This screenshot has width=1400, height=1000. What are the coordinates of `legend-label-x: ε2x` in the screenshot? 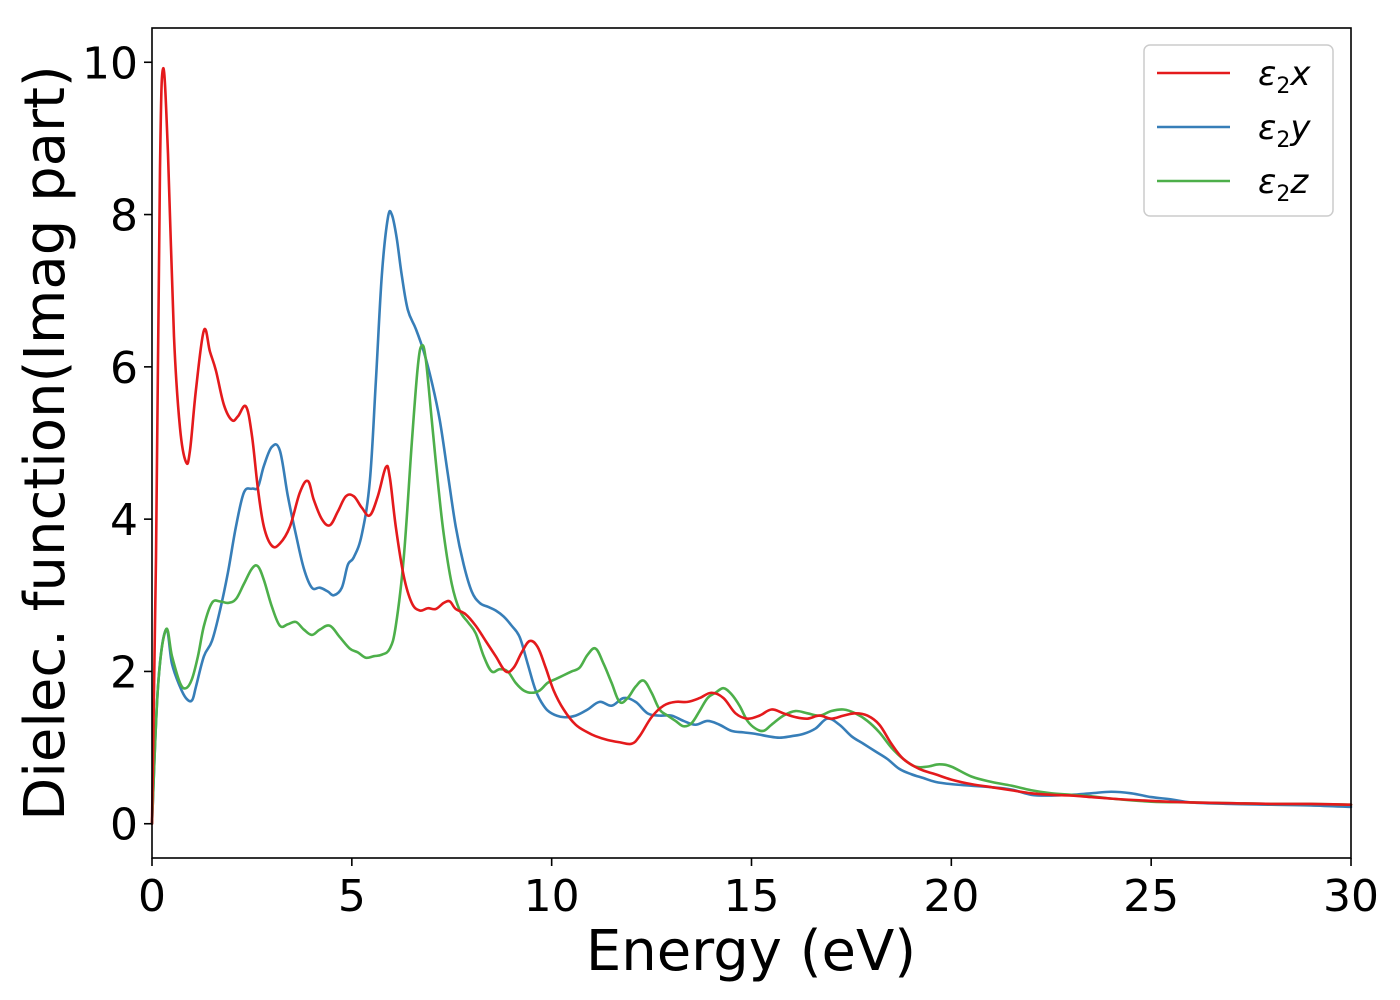 It's located at (1284, 76).